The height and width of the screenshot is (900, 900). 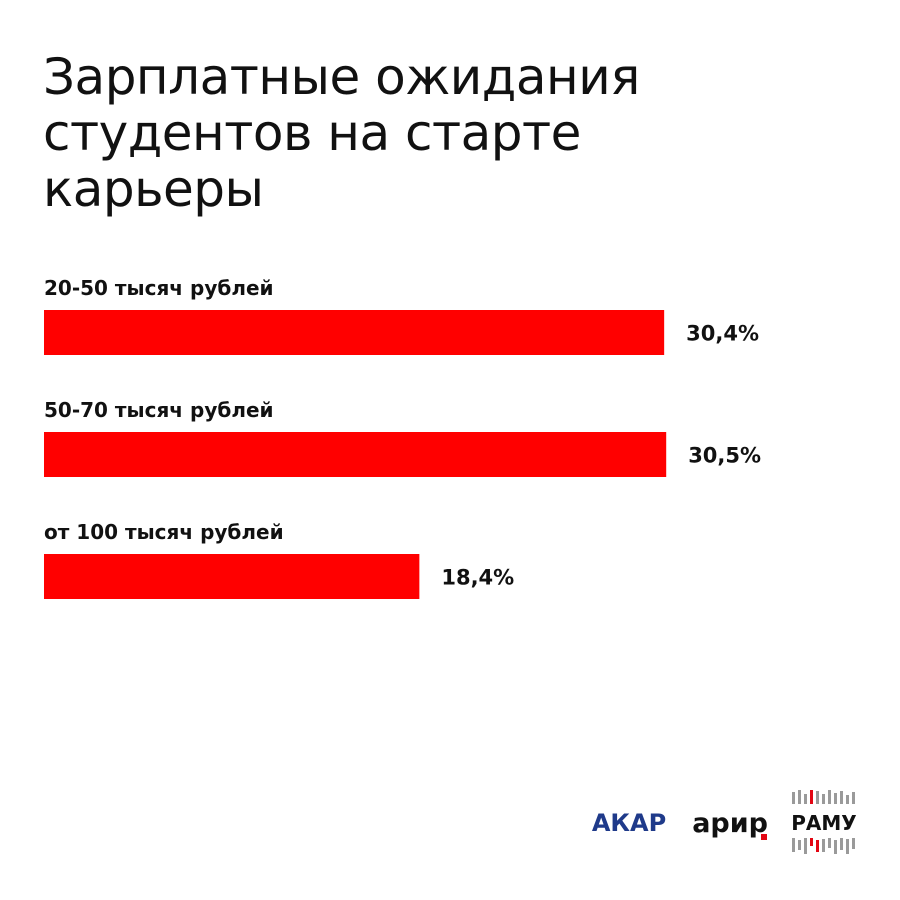 What do you see at coordinates (153, 189) in the screenshot?
I see `title-line-3: карьеры` at bounding box center [153, 189].